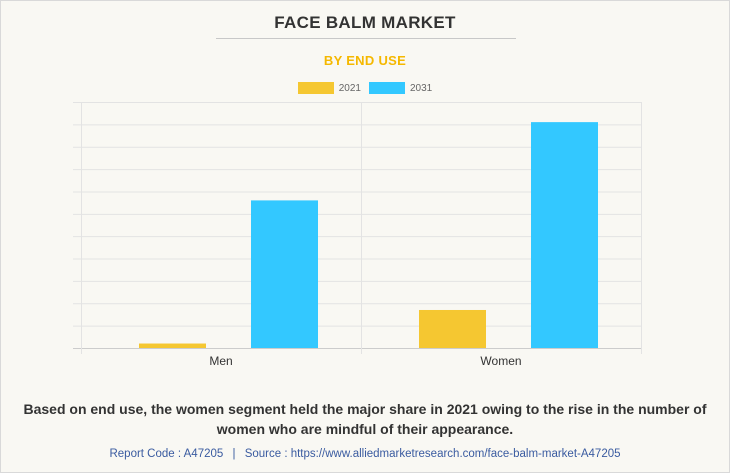 This screenshot has height=473, width=730. I want to click on legend-swatch-2021, so click(315, 88).